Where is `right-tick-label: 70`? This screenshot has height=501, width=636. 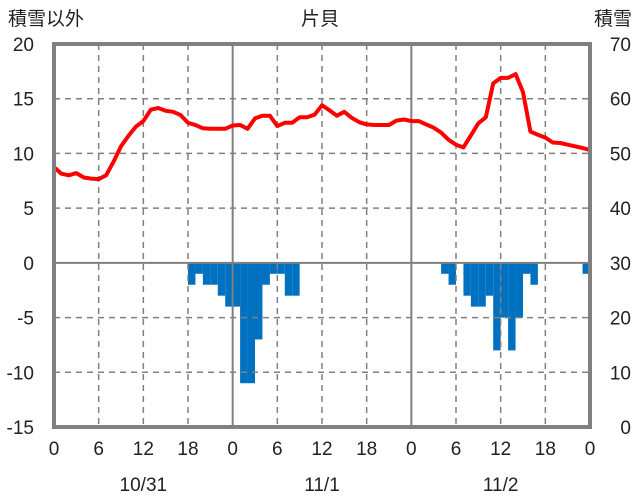 right-tick-label: 70 is located at coordinates (620, 45).